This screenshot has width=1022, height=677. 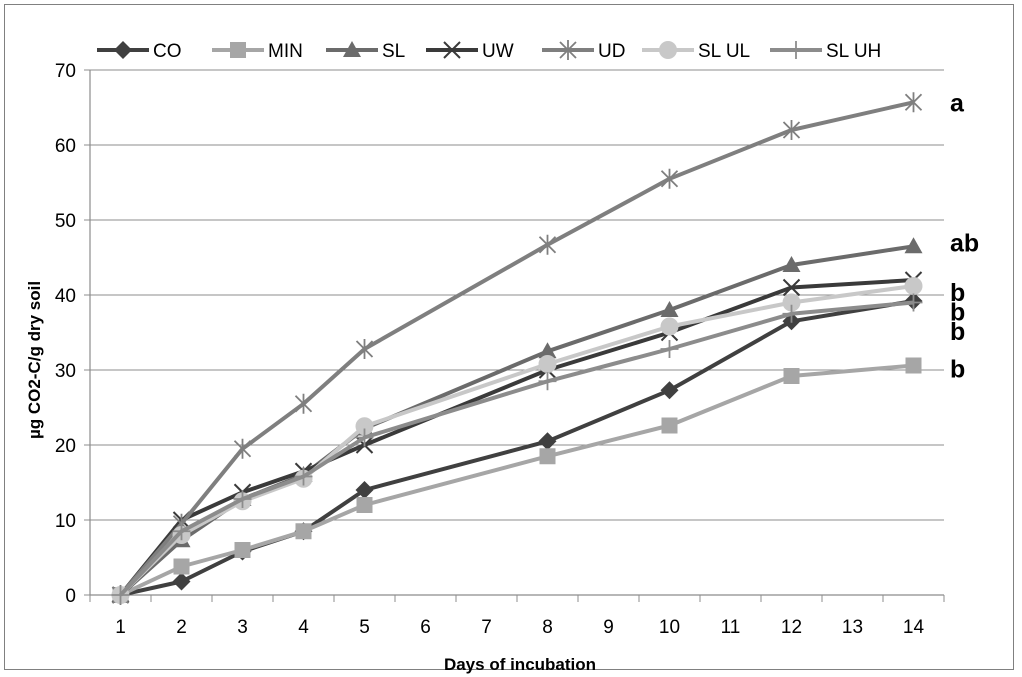 What do you see at coordinates (452, 50) in the screenshot?
I see `legend-marker-uw` at bounding box center [452, 50].